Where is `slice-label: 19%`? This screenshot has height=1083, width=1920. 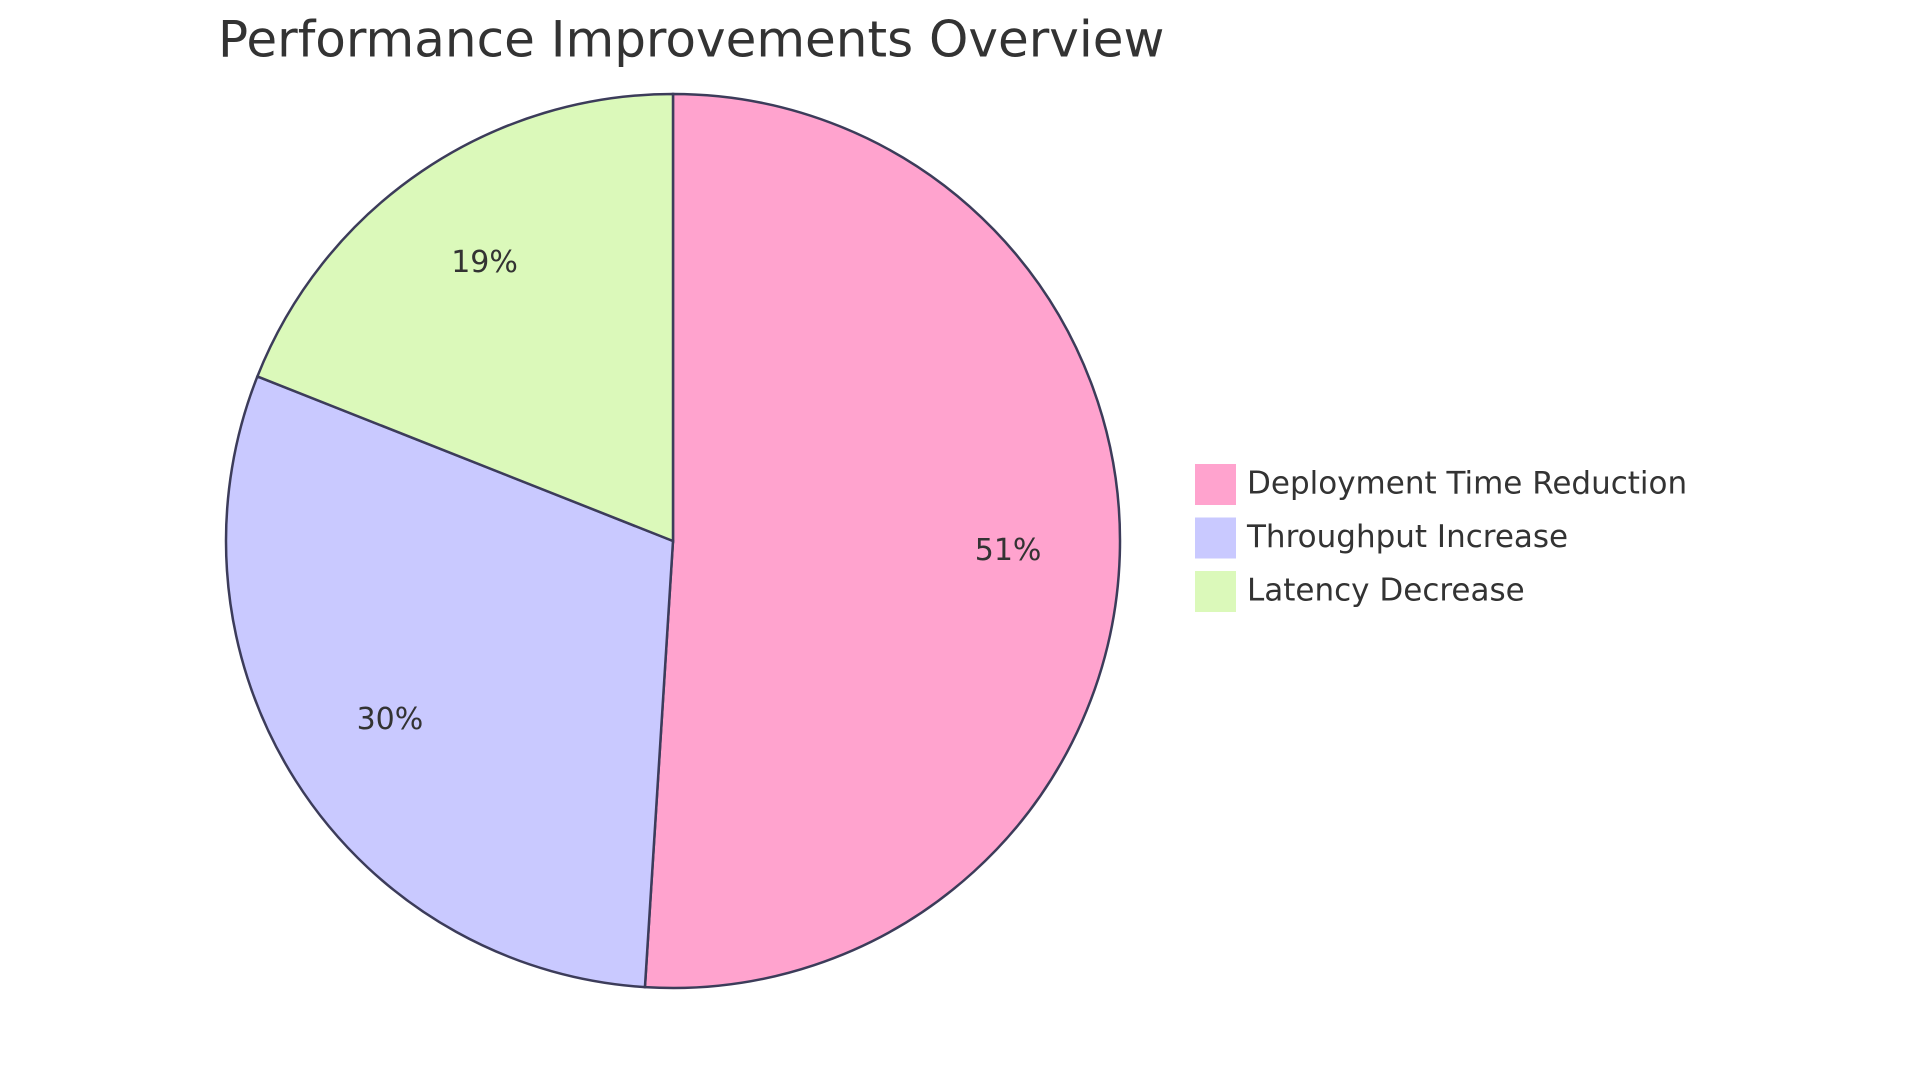
slice-label: 19% is located at coordinates (484, 262).